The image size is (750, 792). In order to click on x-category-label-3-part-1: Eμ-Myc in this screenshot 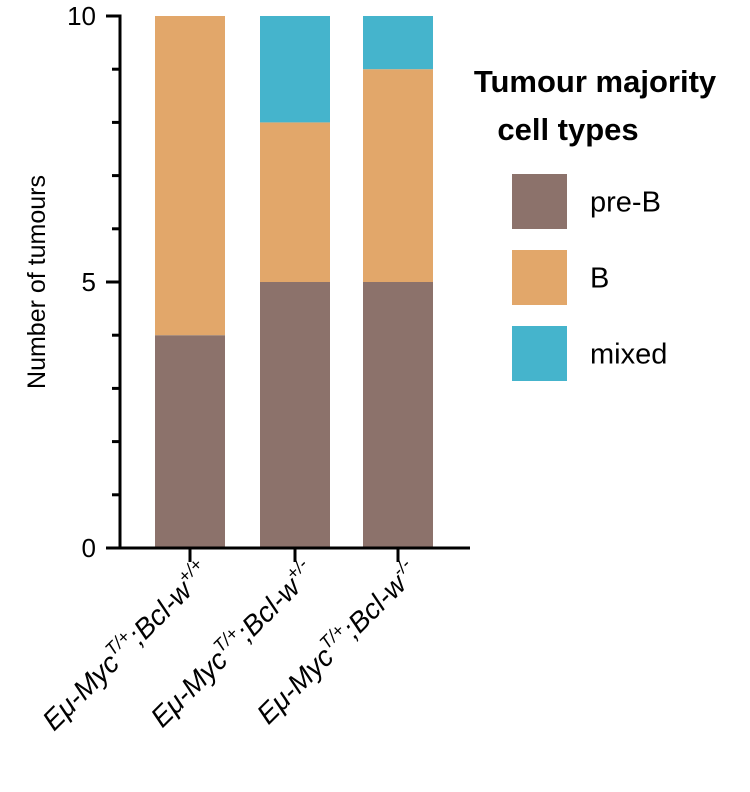, I will do `click(295, 685)`.